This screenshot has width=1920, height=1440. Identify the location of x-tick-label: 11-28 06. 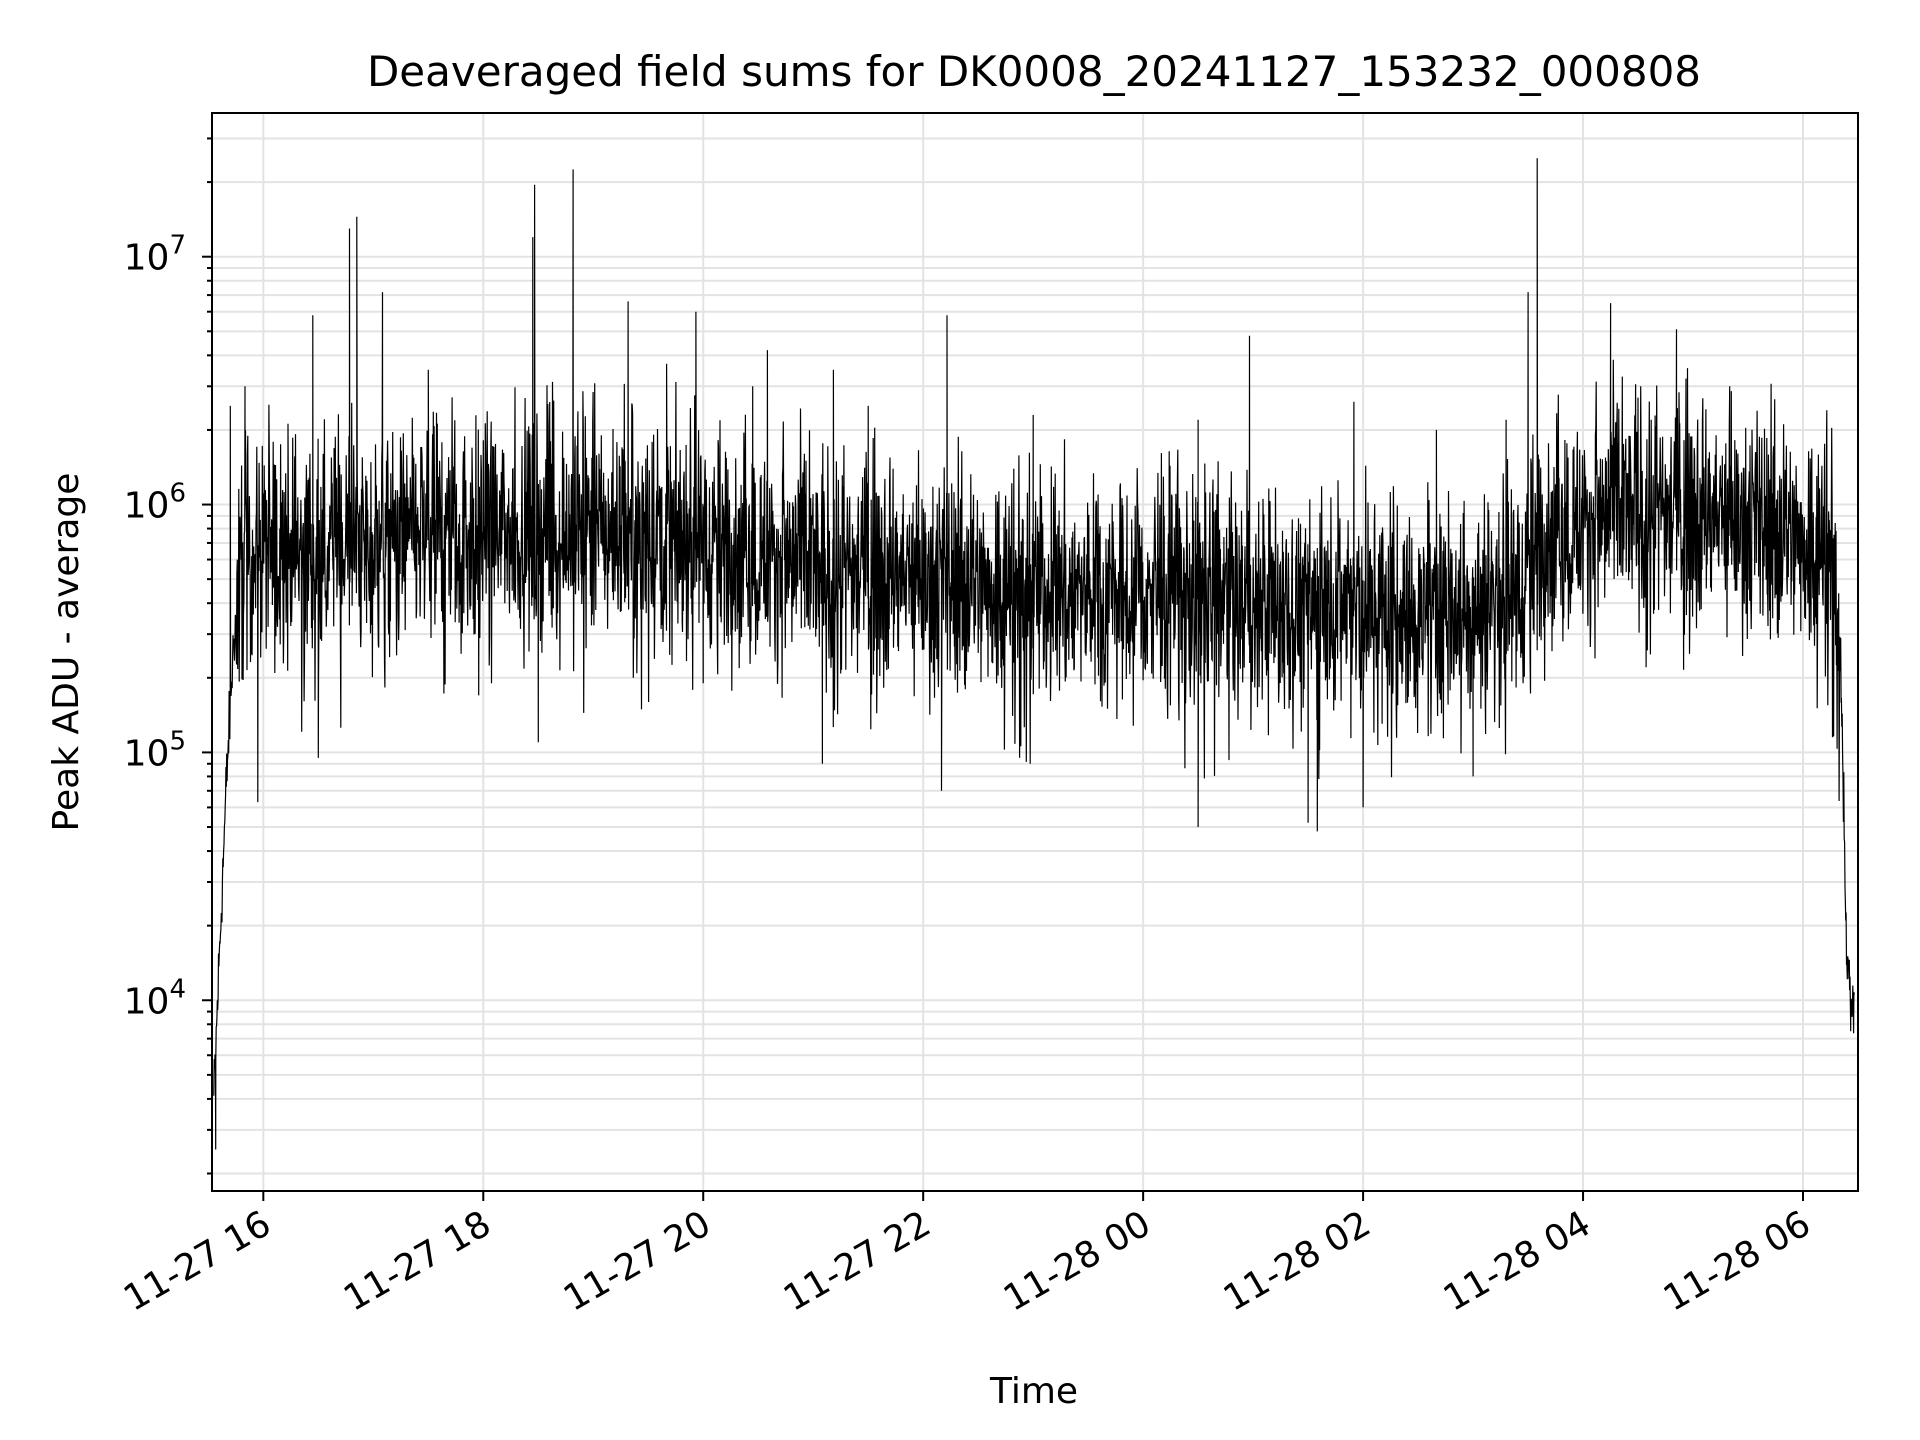
(1737, 1261).